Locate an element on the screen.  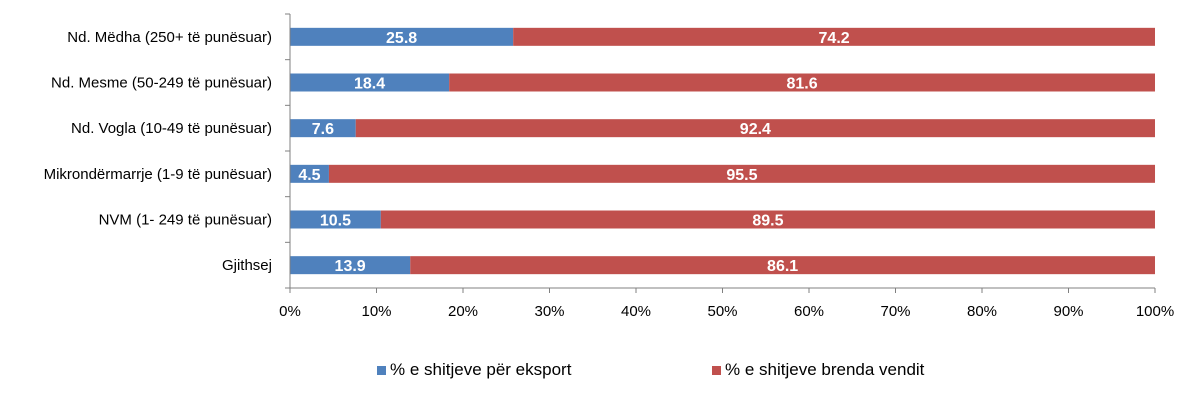
x-tick-label-6: 60% is located at coordinates (809, 311).